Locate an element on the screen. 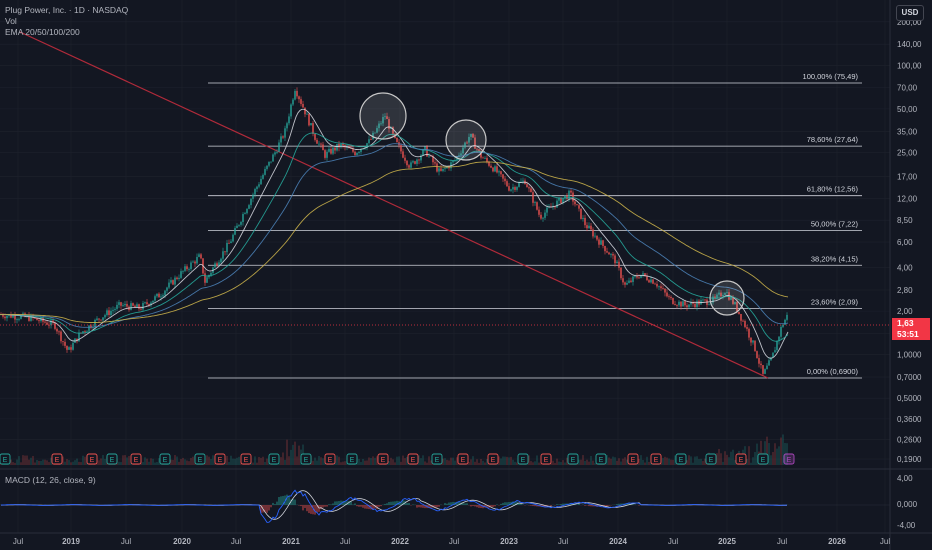  price-tick-label: 0,1900 is located at coordinates (909, 459).